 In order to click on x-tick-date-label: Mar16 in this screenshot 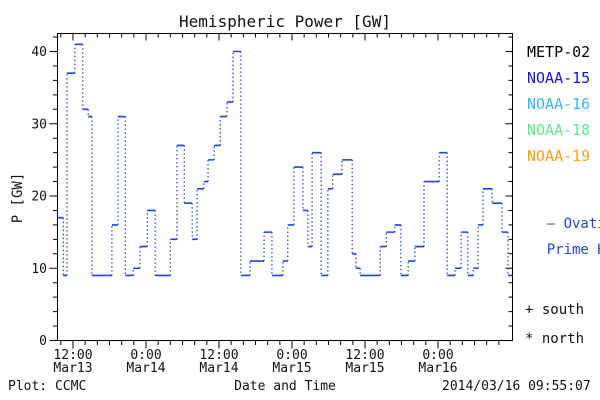, I will do `click(437, 368)`.